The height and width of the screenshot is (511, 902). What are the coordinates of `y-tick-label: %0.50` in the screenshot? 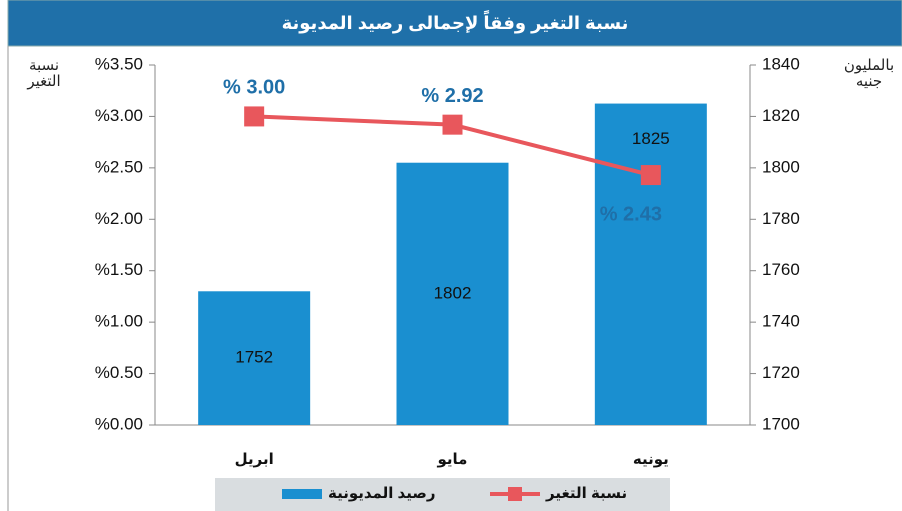 It's located at (119, 372).